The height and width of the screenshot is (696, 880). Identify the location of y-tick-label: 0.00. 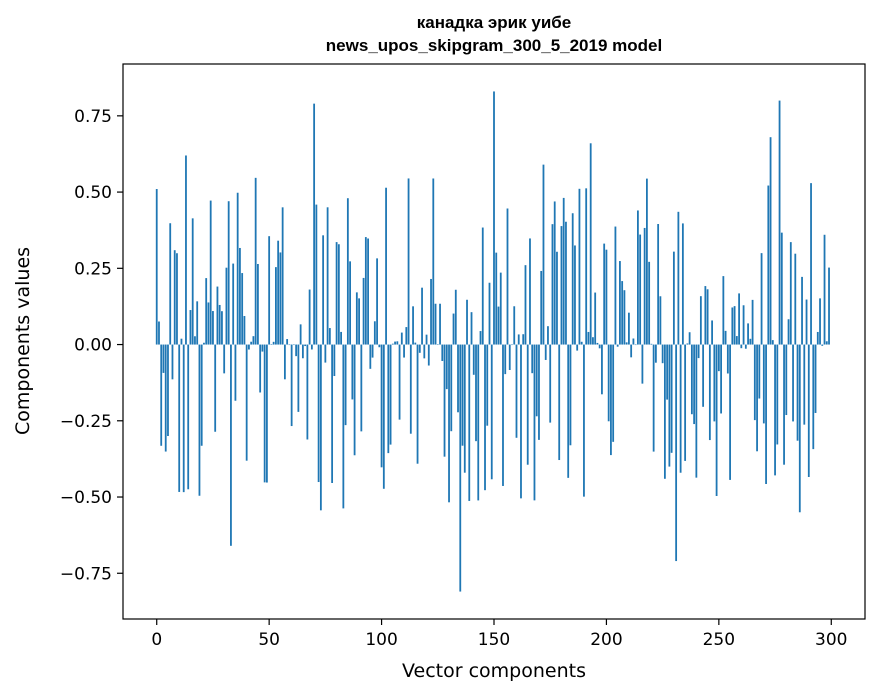
(93, 346).